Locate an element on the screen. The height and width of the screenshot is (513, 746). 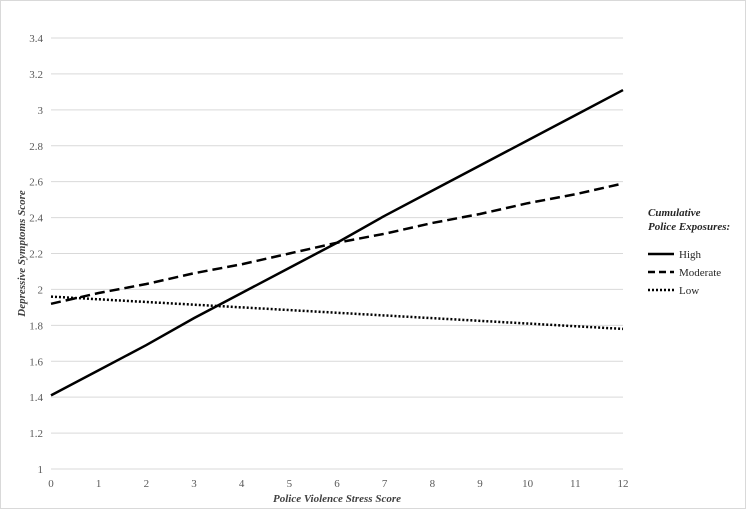
x-tick-label: 8 is located at coordinates (433, 484).